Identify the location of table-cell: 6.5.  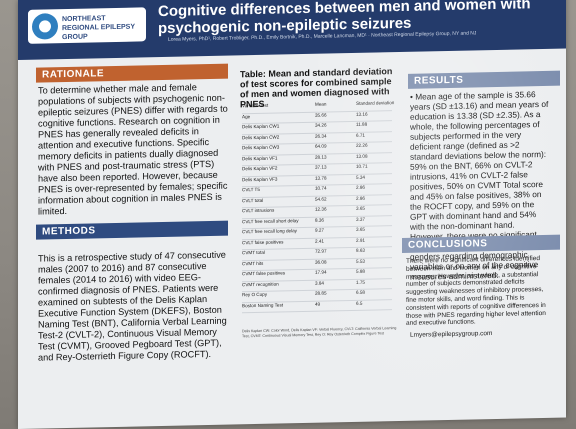
(359, 303).